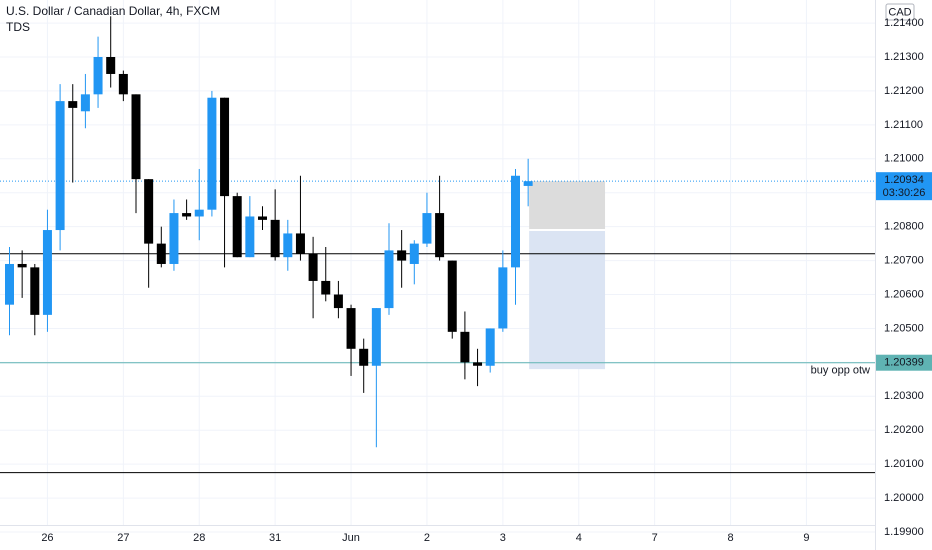  Describe the element at coordinates (904, 57) in the screenshot. I see `y-tick-label: 1.21300` at that location.